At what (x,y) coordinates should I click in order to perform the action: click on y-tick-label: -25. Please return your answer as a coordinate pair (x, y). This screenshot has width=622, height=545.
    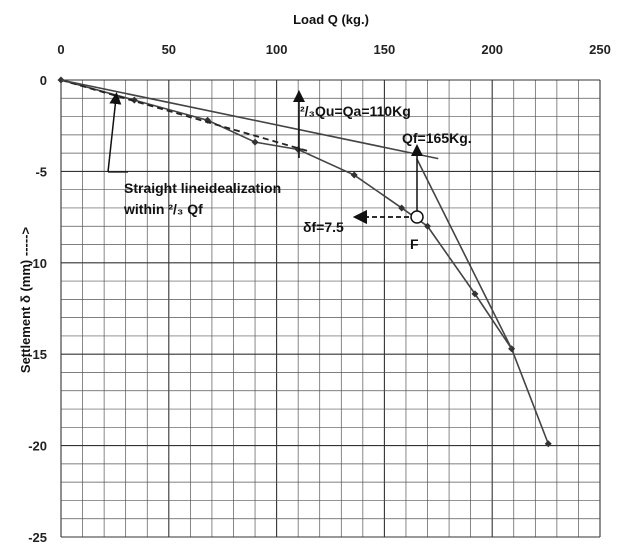
    Looking at the image, I should click on (37, 537).